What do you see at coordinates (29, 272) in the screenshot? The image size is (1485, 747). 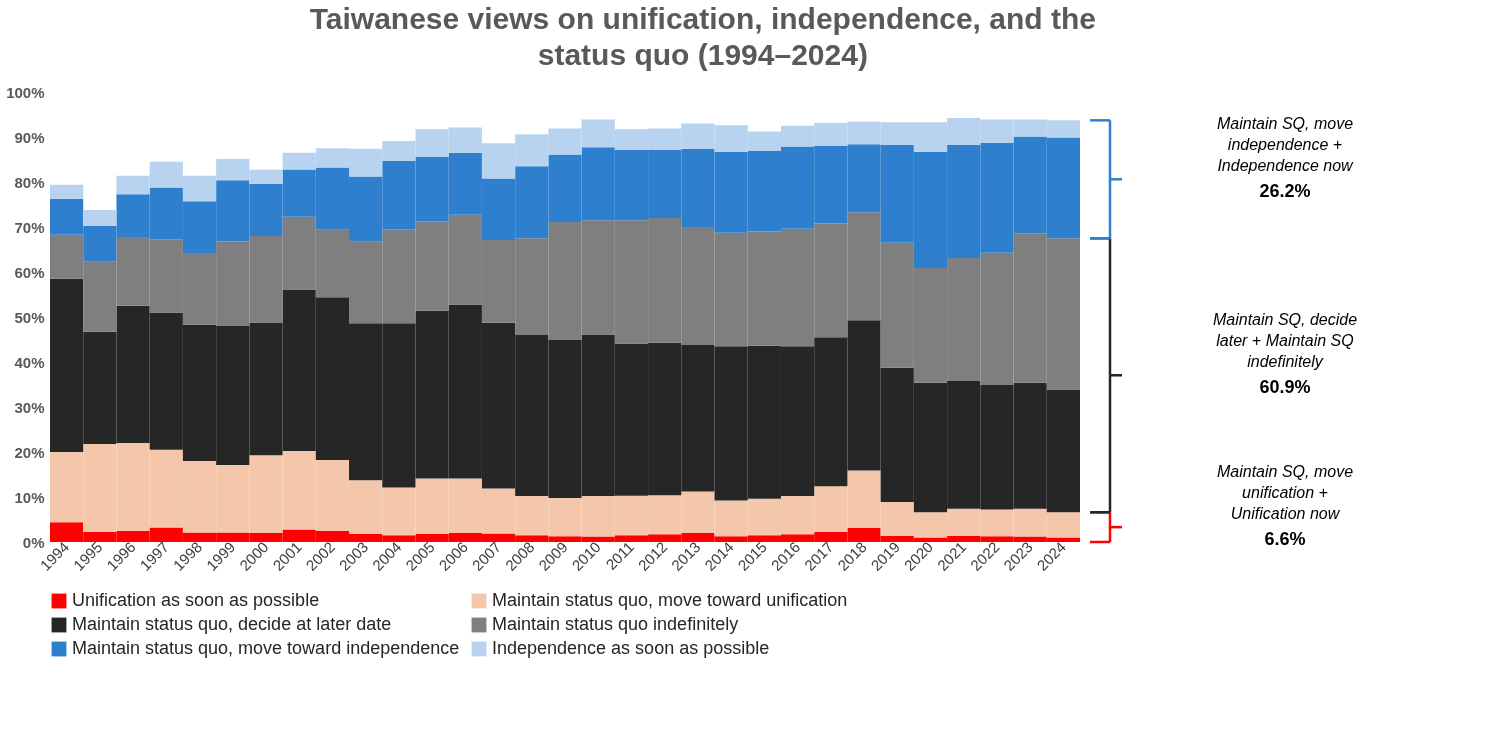 I see `y-tick-label: 60%` at bounding box center [29, 272].